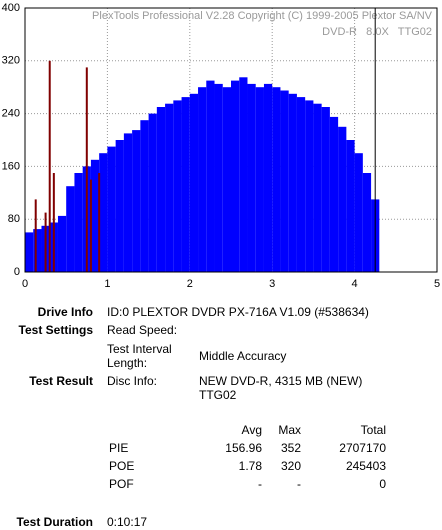  Describe the element at coordinates (251, 430) in the screenshot. I see `column-header: Avg` at that location.